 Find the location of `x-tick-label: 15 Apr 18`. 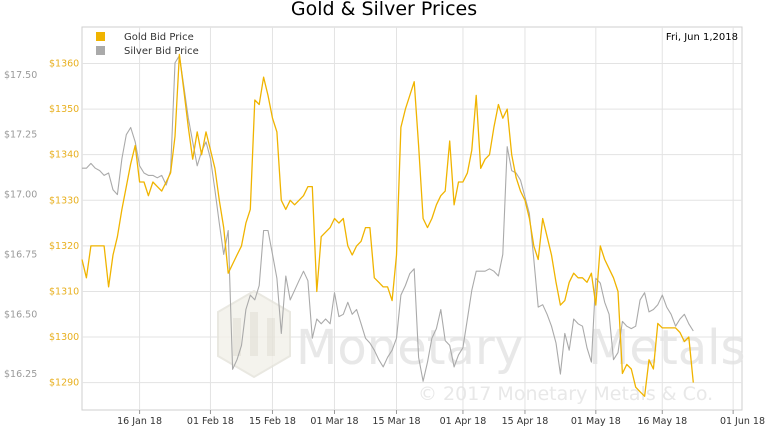

x-tick-label: 15 Apr 18 is located at coordinates (525, 421).